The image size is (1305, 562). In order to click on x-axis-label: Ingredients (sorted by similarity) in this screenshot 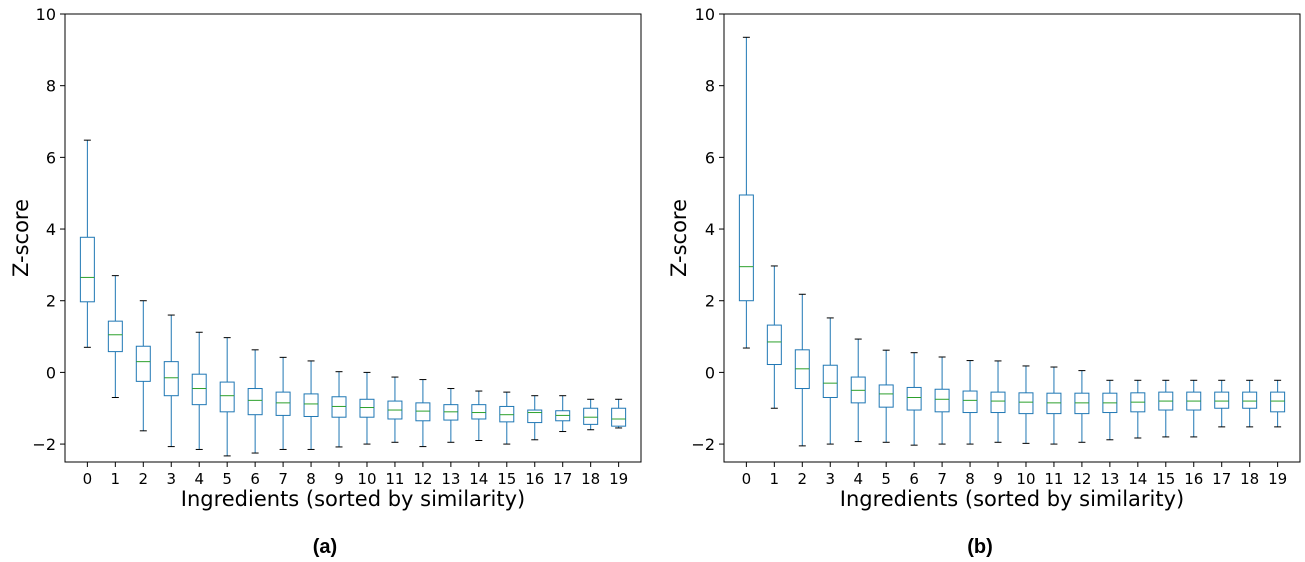, I will do `click(1012, 499)`.